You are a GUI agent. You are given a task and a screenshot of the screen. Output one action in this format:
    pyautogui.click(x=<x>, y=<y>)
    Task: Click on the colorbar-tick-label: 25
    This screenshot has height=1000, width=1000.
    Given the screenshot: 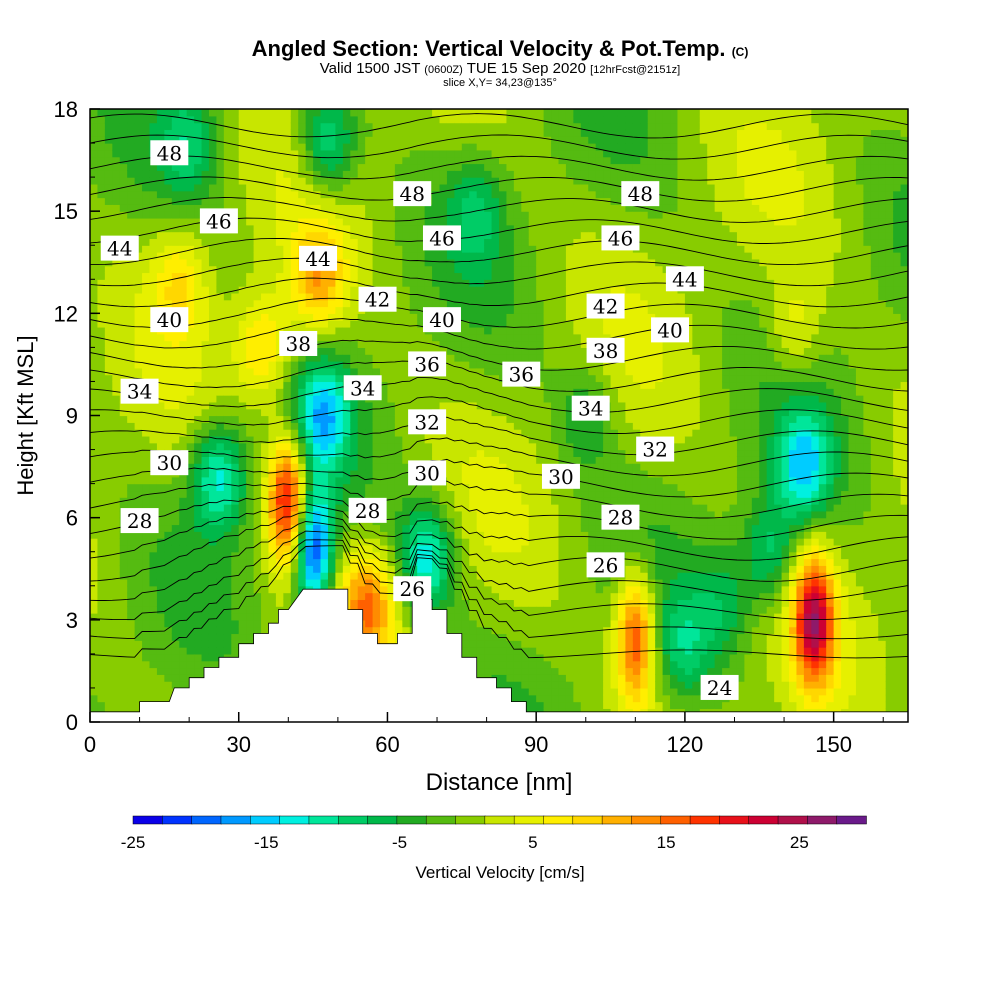 What is the action you would take?
    pyautogui.click(x=799, y=842)
    